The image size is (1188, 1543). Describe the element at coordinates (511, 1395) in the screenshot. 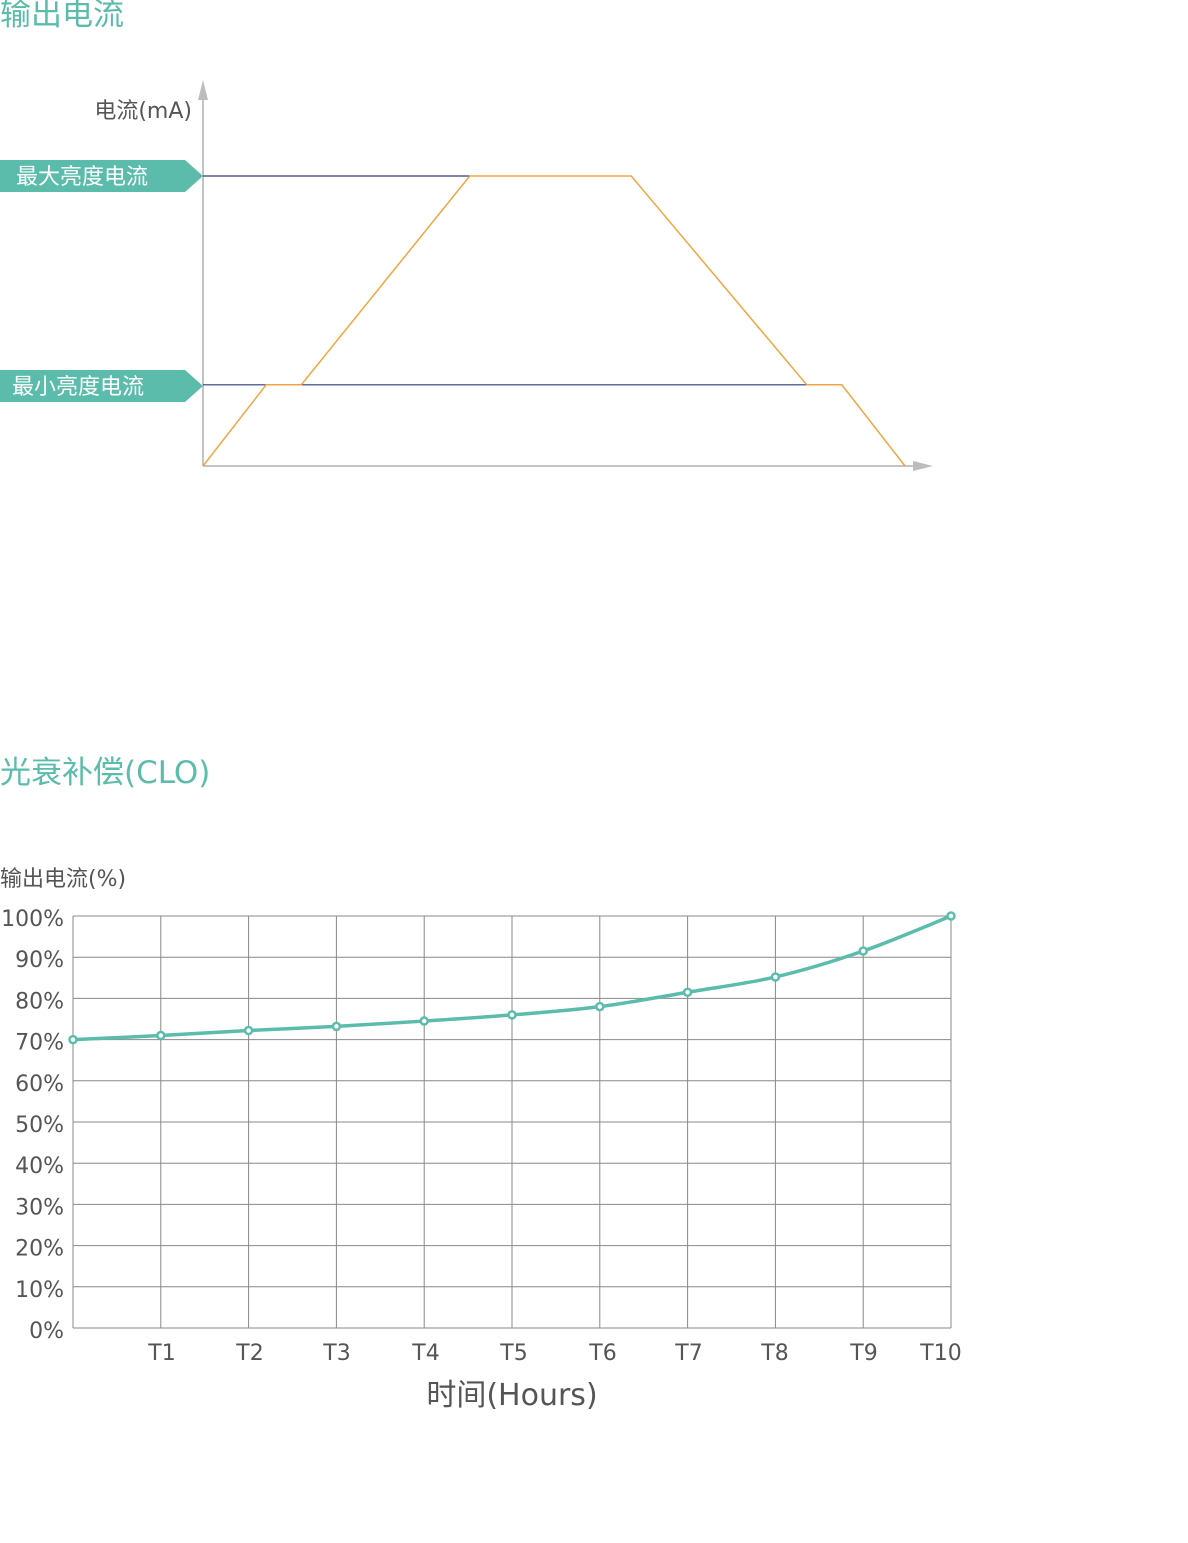

I see `x-axis-label: 时间(Hours)` at that location.